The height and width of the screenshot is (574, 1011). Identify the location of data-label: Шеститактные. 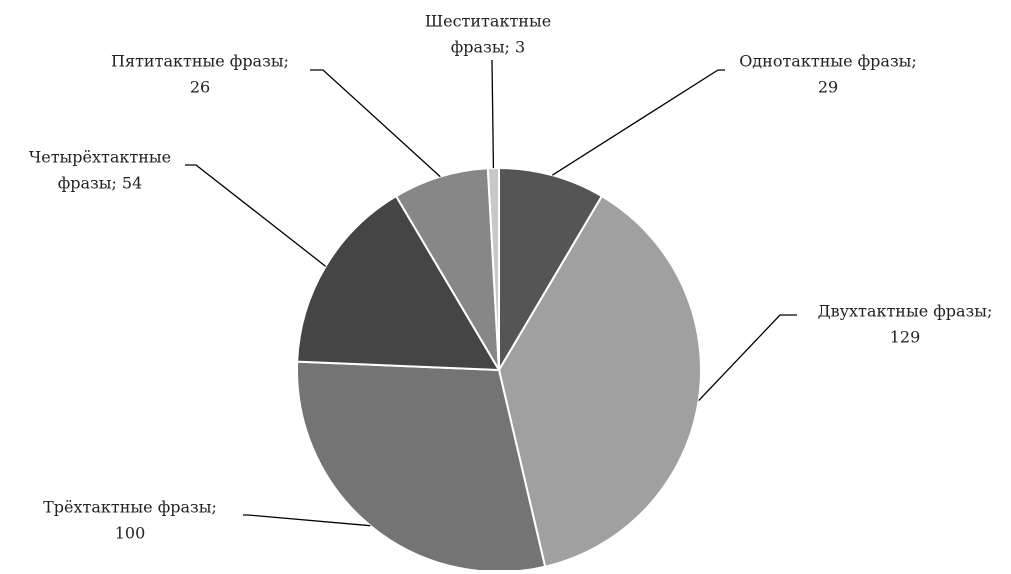
(488, 21).